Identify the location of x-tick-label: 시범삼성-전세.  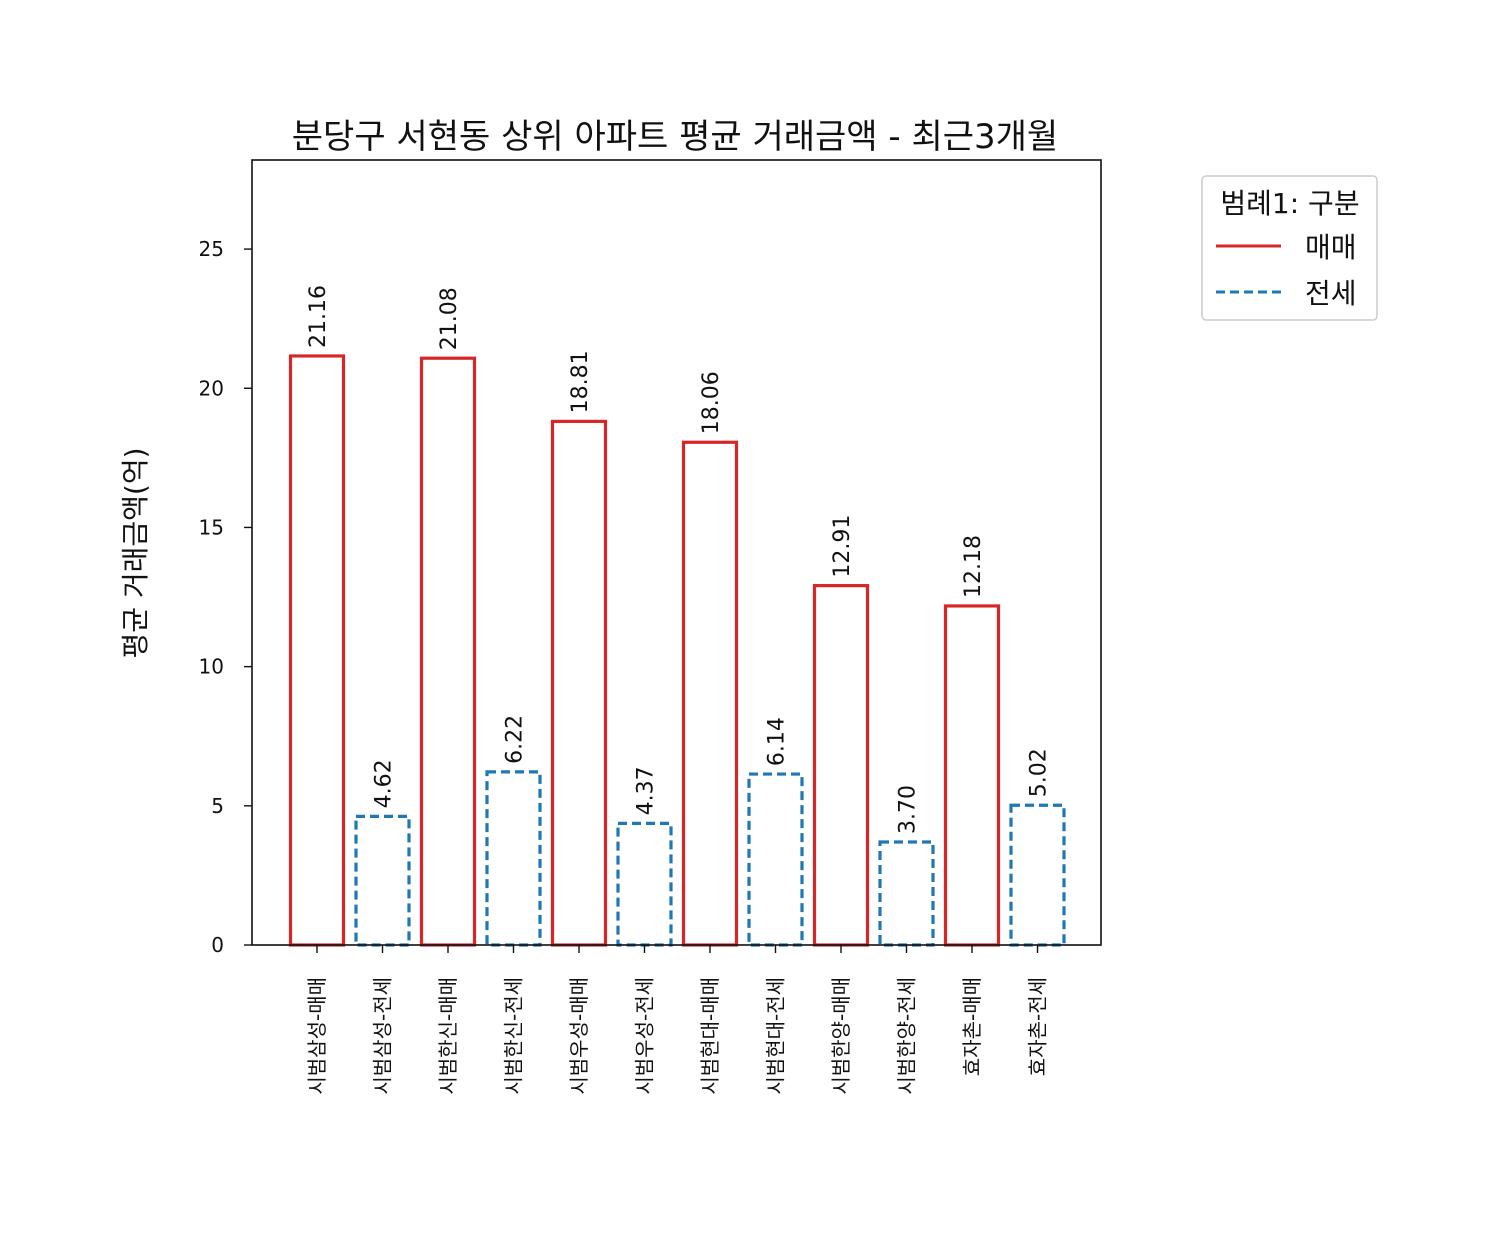
(383, 1036).